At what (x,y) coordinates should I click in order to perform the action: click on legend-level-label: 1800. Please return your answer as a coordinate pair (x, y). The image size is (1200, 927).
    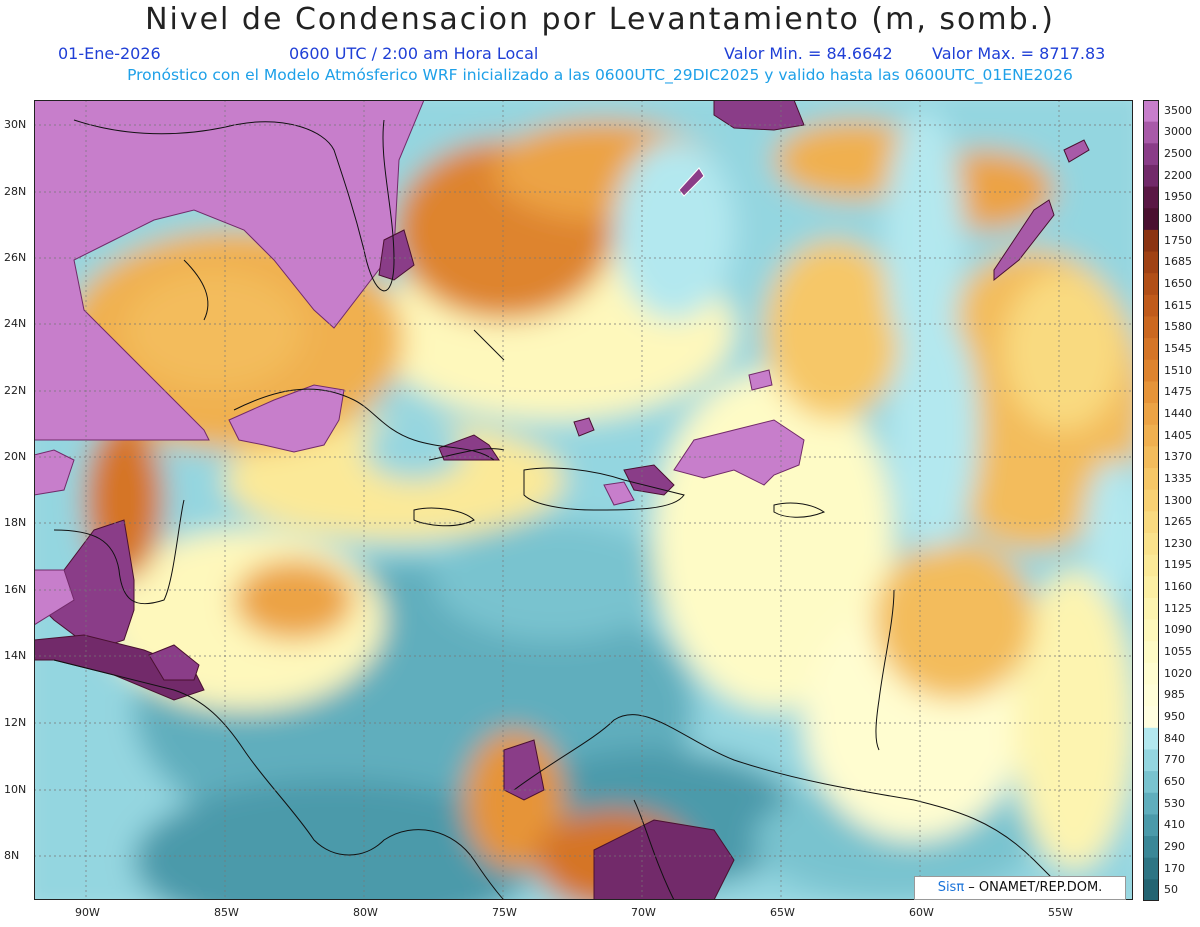
    Looking at the image, I should click on (1178, 219).